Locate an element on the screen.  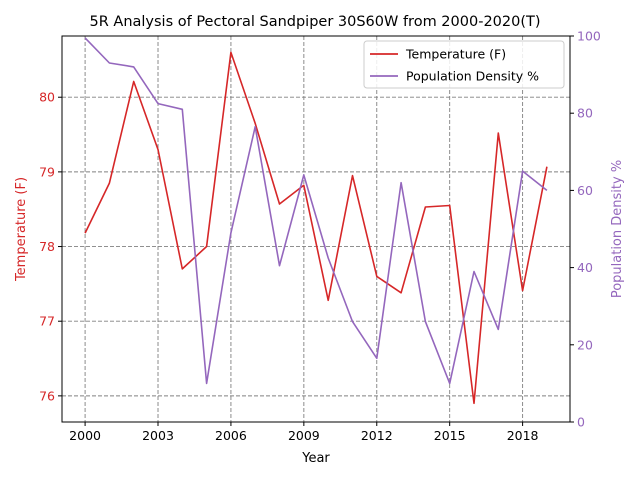
left-tick-label: 78 is located at coordinates (47, 246).